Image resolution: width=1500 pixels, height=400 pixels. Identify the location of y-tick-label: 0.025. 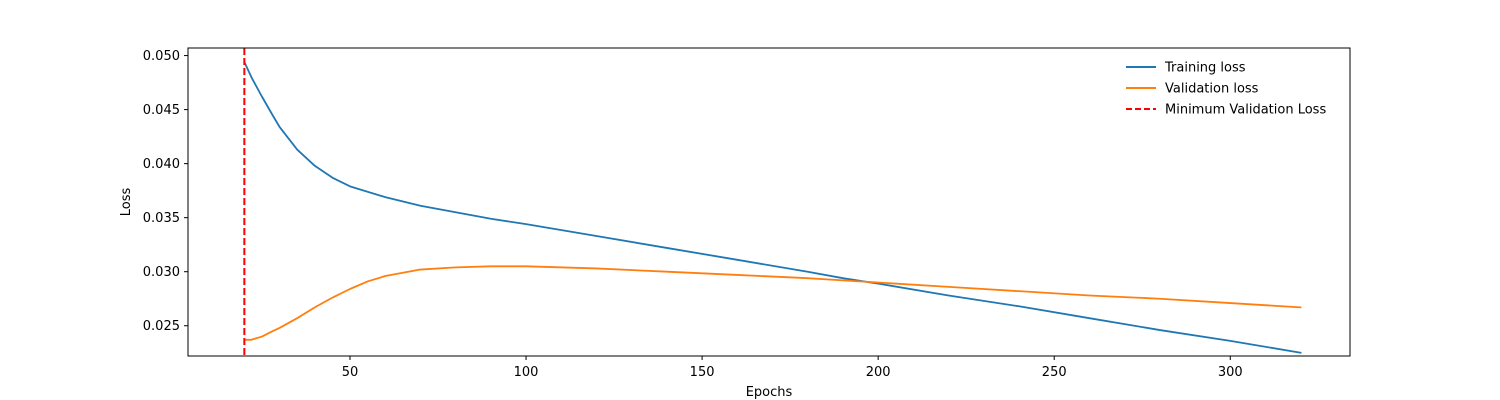
(161, 326).